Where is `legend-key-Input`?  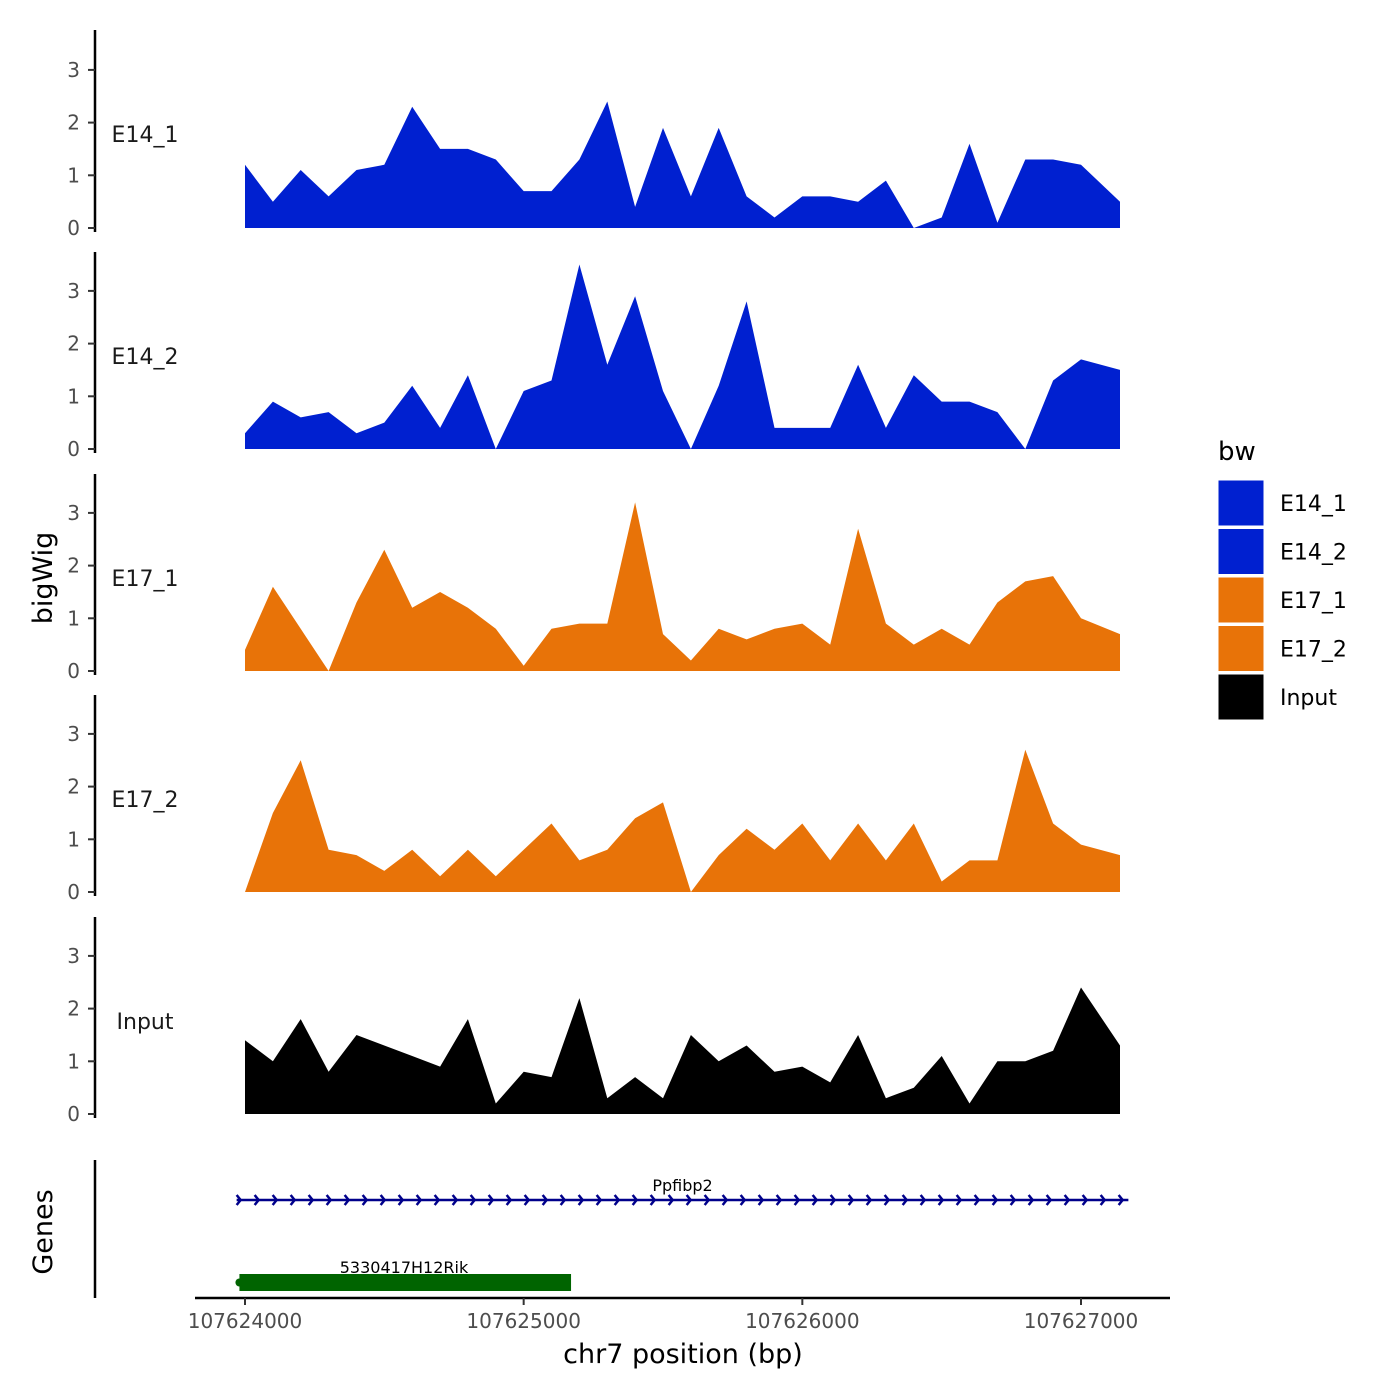 legend-key-Input is located at coordinates (1241, 697).